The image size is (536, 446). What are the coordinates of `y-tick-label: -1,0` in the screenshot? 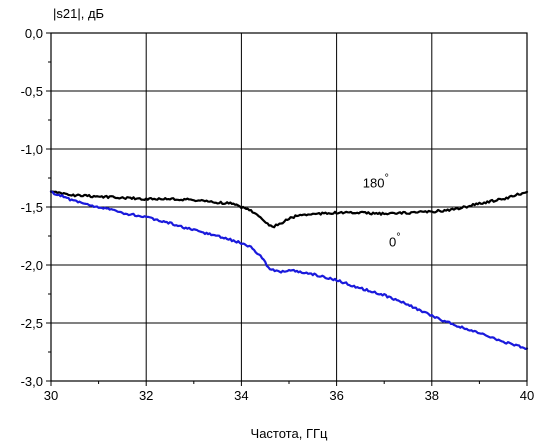 It's located at (32, 149).